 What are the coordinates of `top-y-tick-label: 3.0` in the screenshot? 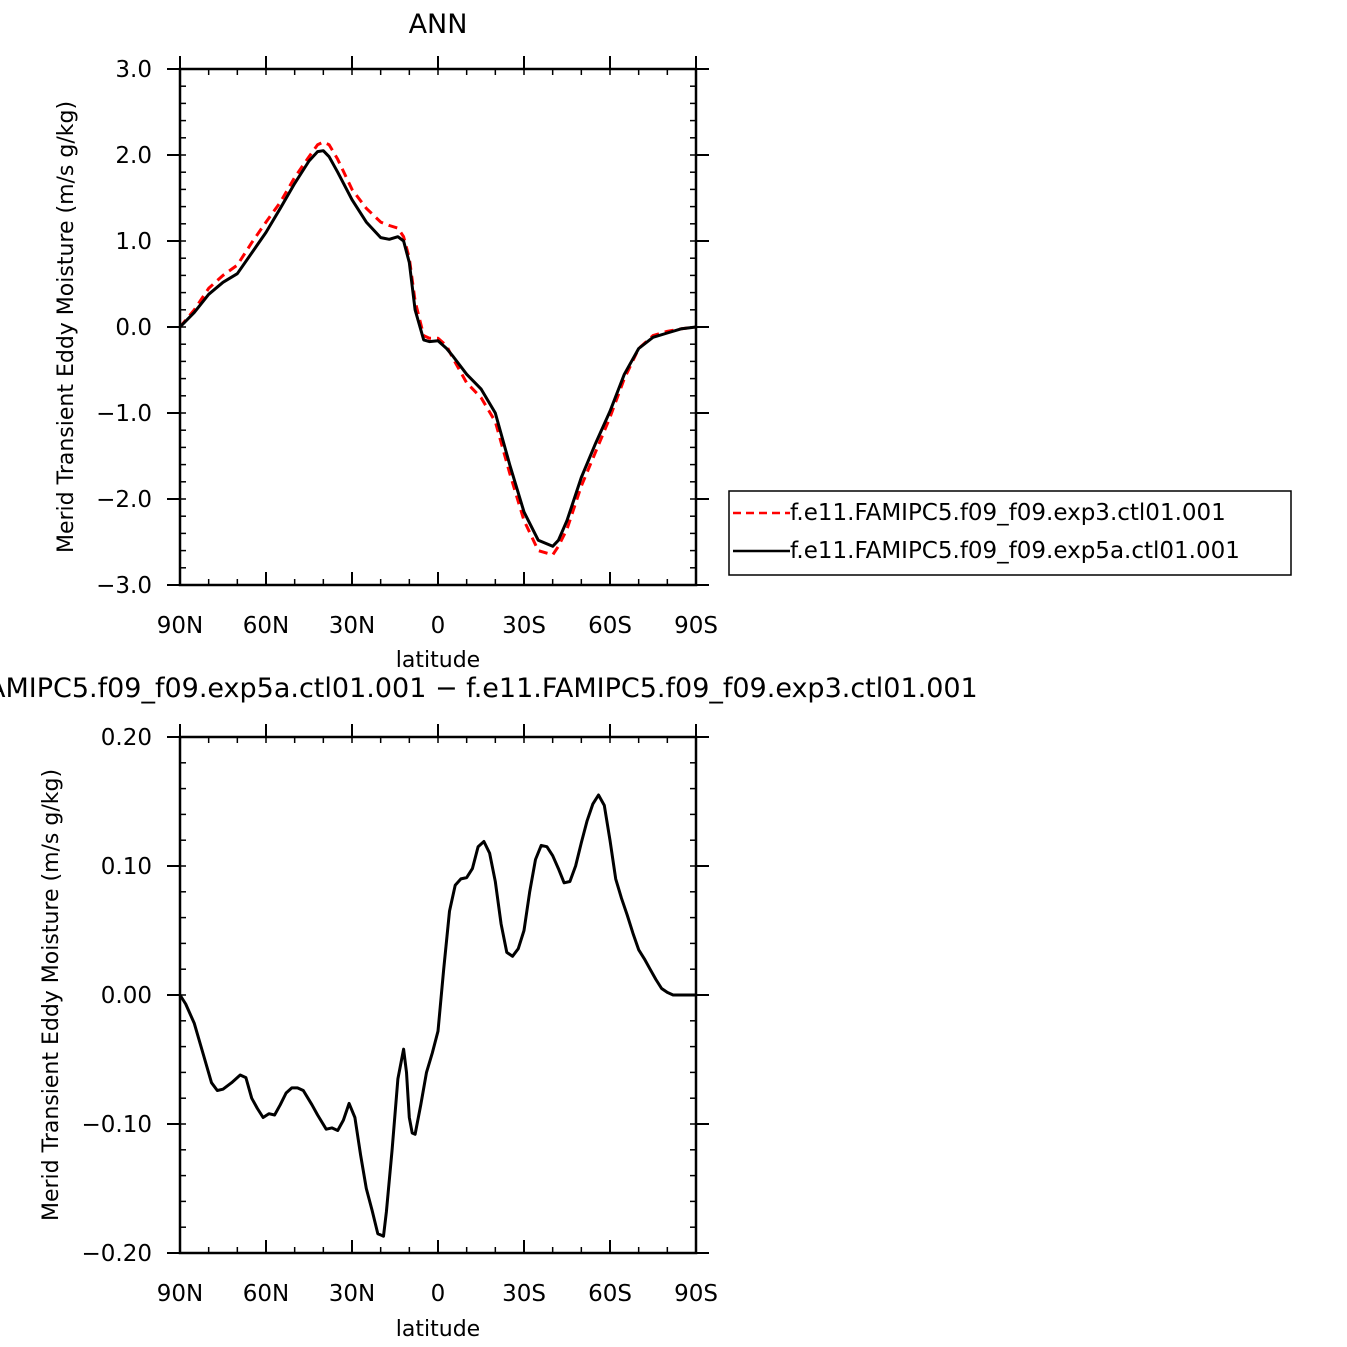 It's located at (133, 70).